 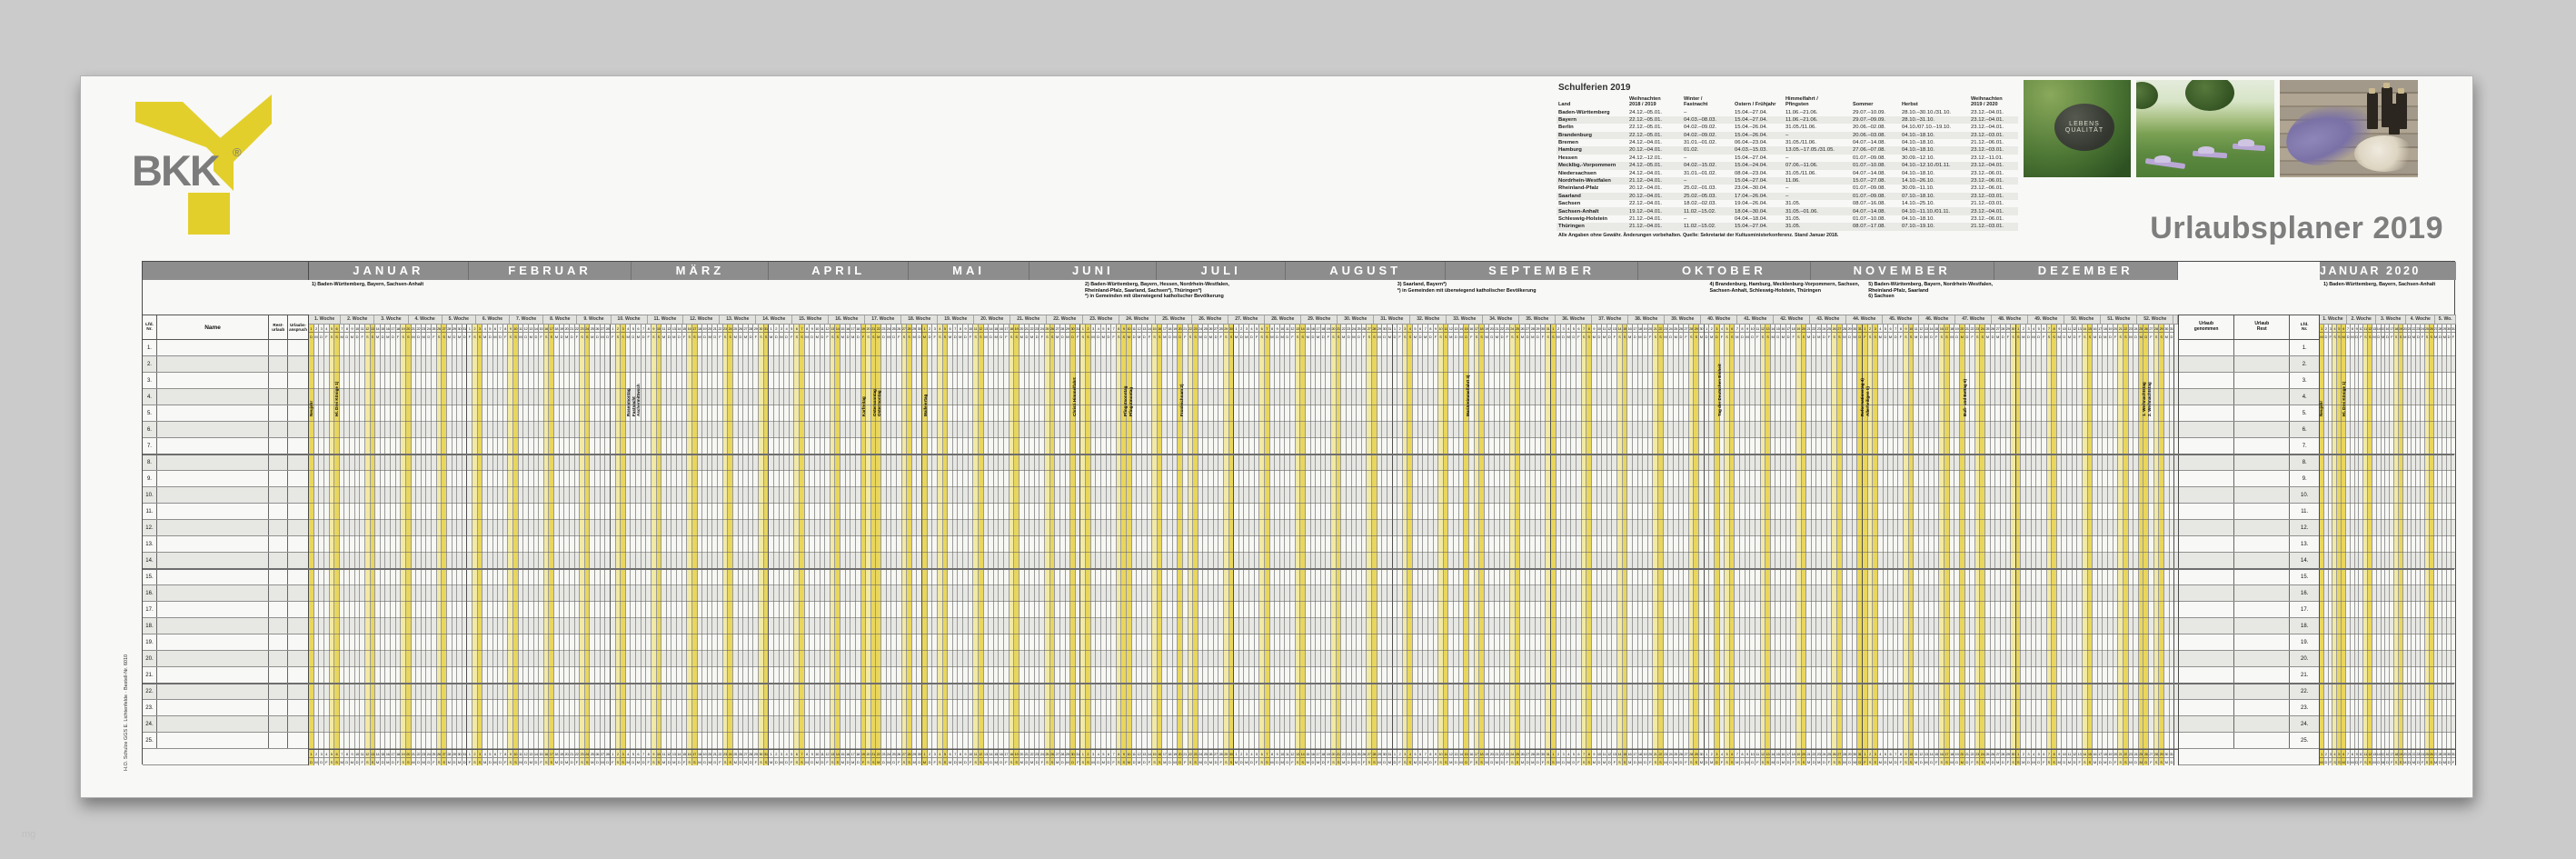 What do you see at coordinates (843, 332) in the screenshot?
I see `hdr-day-4-15: 15 M` at bounding box center [843, 332].